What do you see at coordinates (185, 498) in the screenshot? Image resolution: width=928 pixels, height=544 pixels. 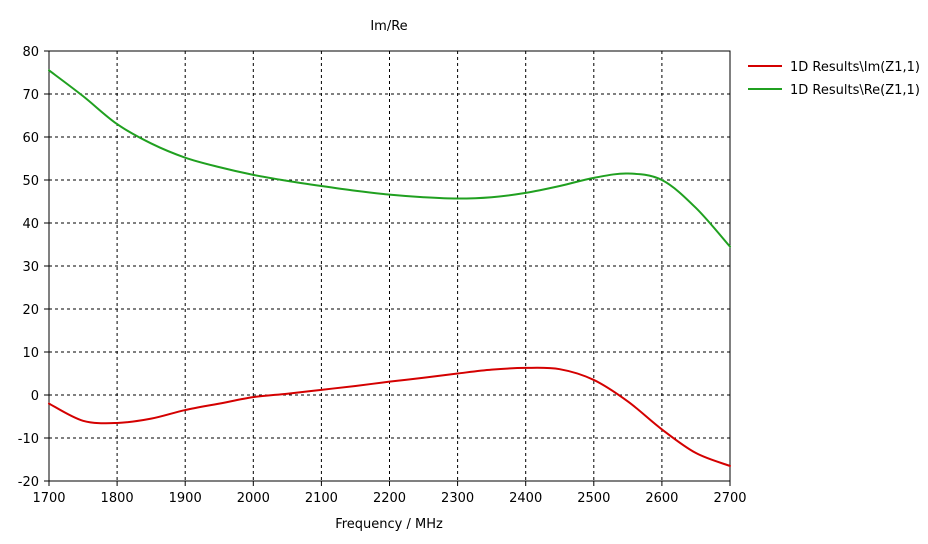 I see `x-tick-label: 1900` at bounding box center [185, 498].